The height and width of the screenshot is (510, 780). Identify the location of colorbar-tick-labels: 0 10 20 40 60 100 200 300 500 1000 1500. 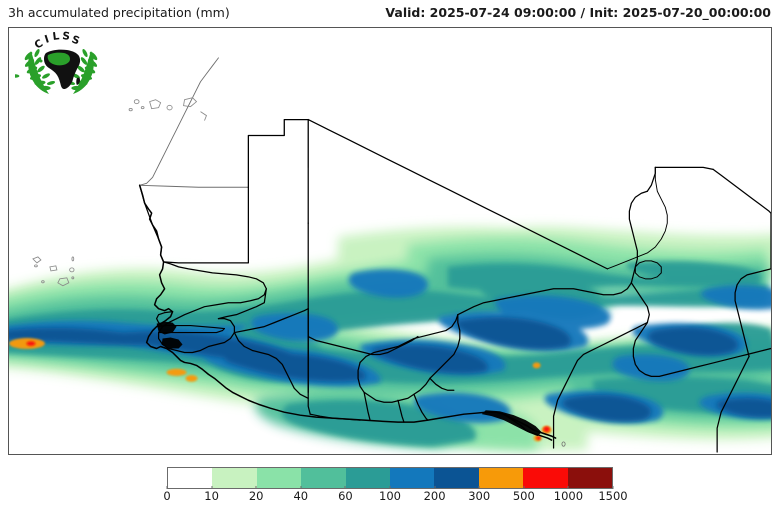
(395, 497).